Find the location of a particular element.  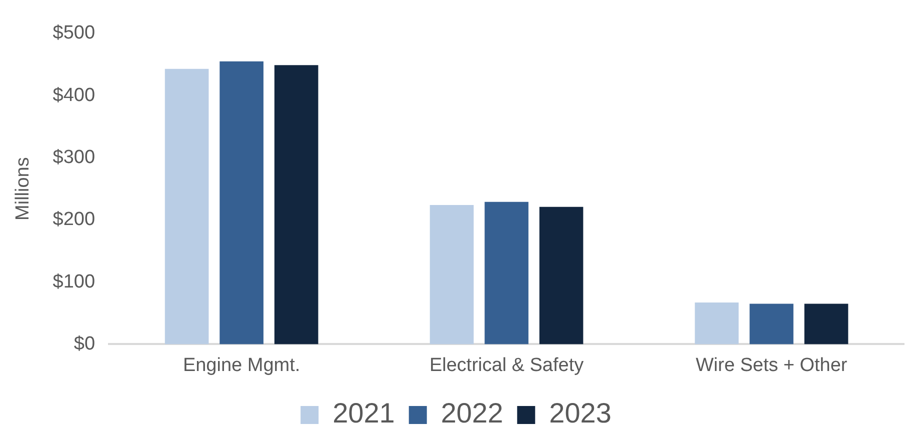

y-axis-title: Millions is located at coordinates (23, 188).